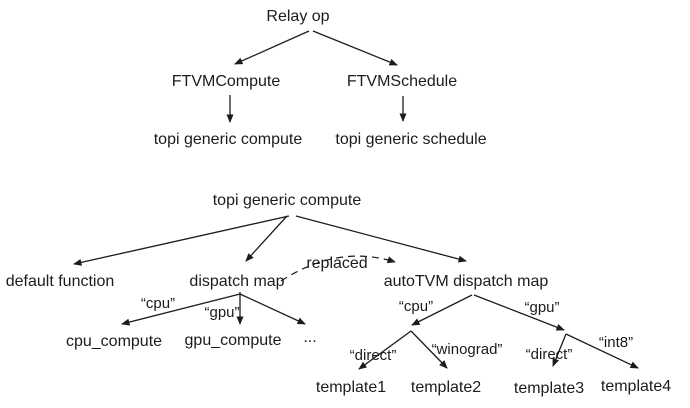 The height and width of the screenshot is (408, 690). Describe the element at coordinates (158, 303) in the screenshot. I see `edge-label-cpu-dispatch: “cpu”` at that location.